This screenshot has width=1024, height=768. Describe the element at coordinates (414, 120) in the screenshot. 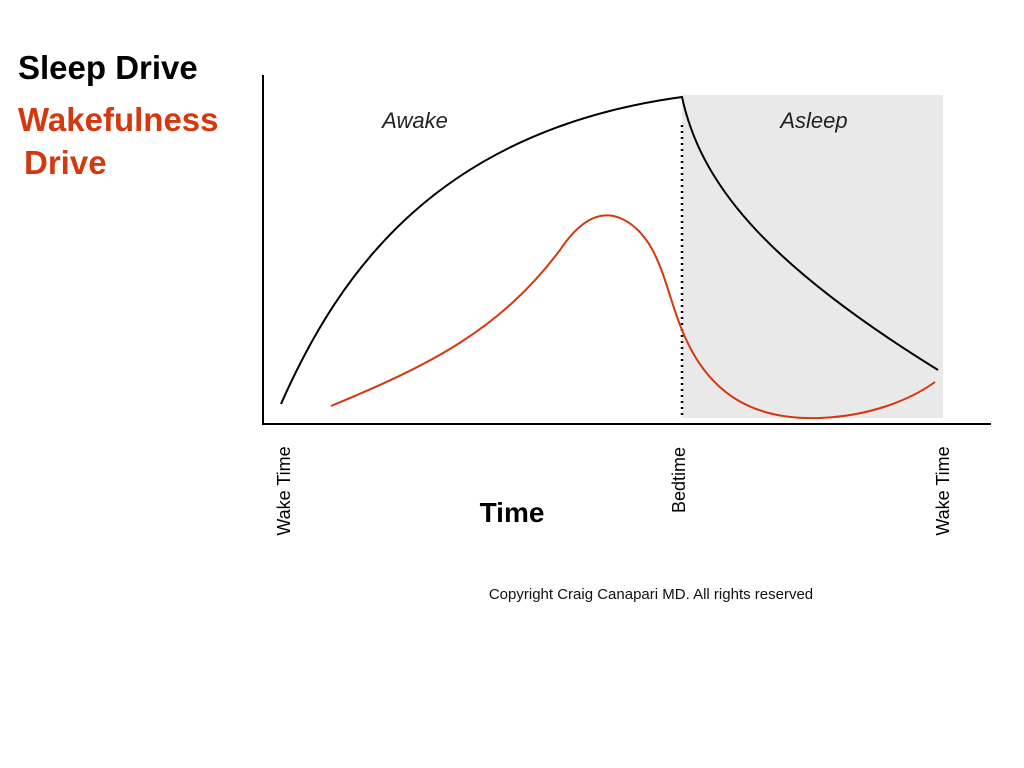

I see `awake-label: Awake` at that location.